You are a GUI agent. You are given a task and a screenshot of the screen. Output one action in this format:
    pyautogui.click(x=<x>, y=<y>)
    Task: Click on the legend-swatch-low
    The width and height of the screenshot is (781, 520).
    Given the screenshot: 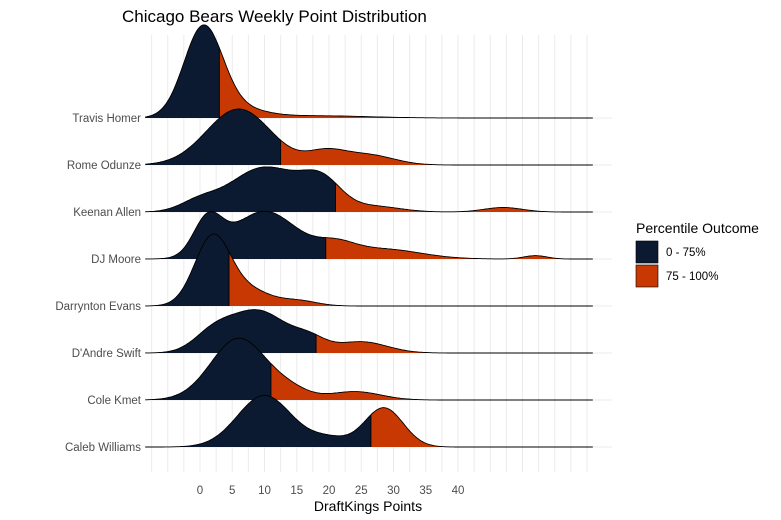 What is the action you would take?
    pyautogui.click(x=647, y=252)
    